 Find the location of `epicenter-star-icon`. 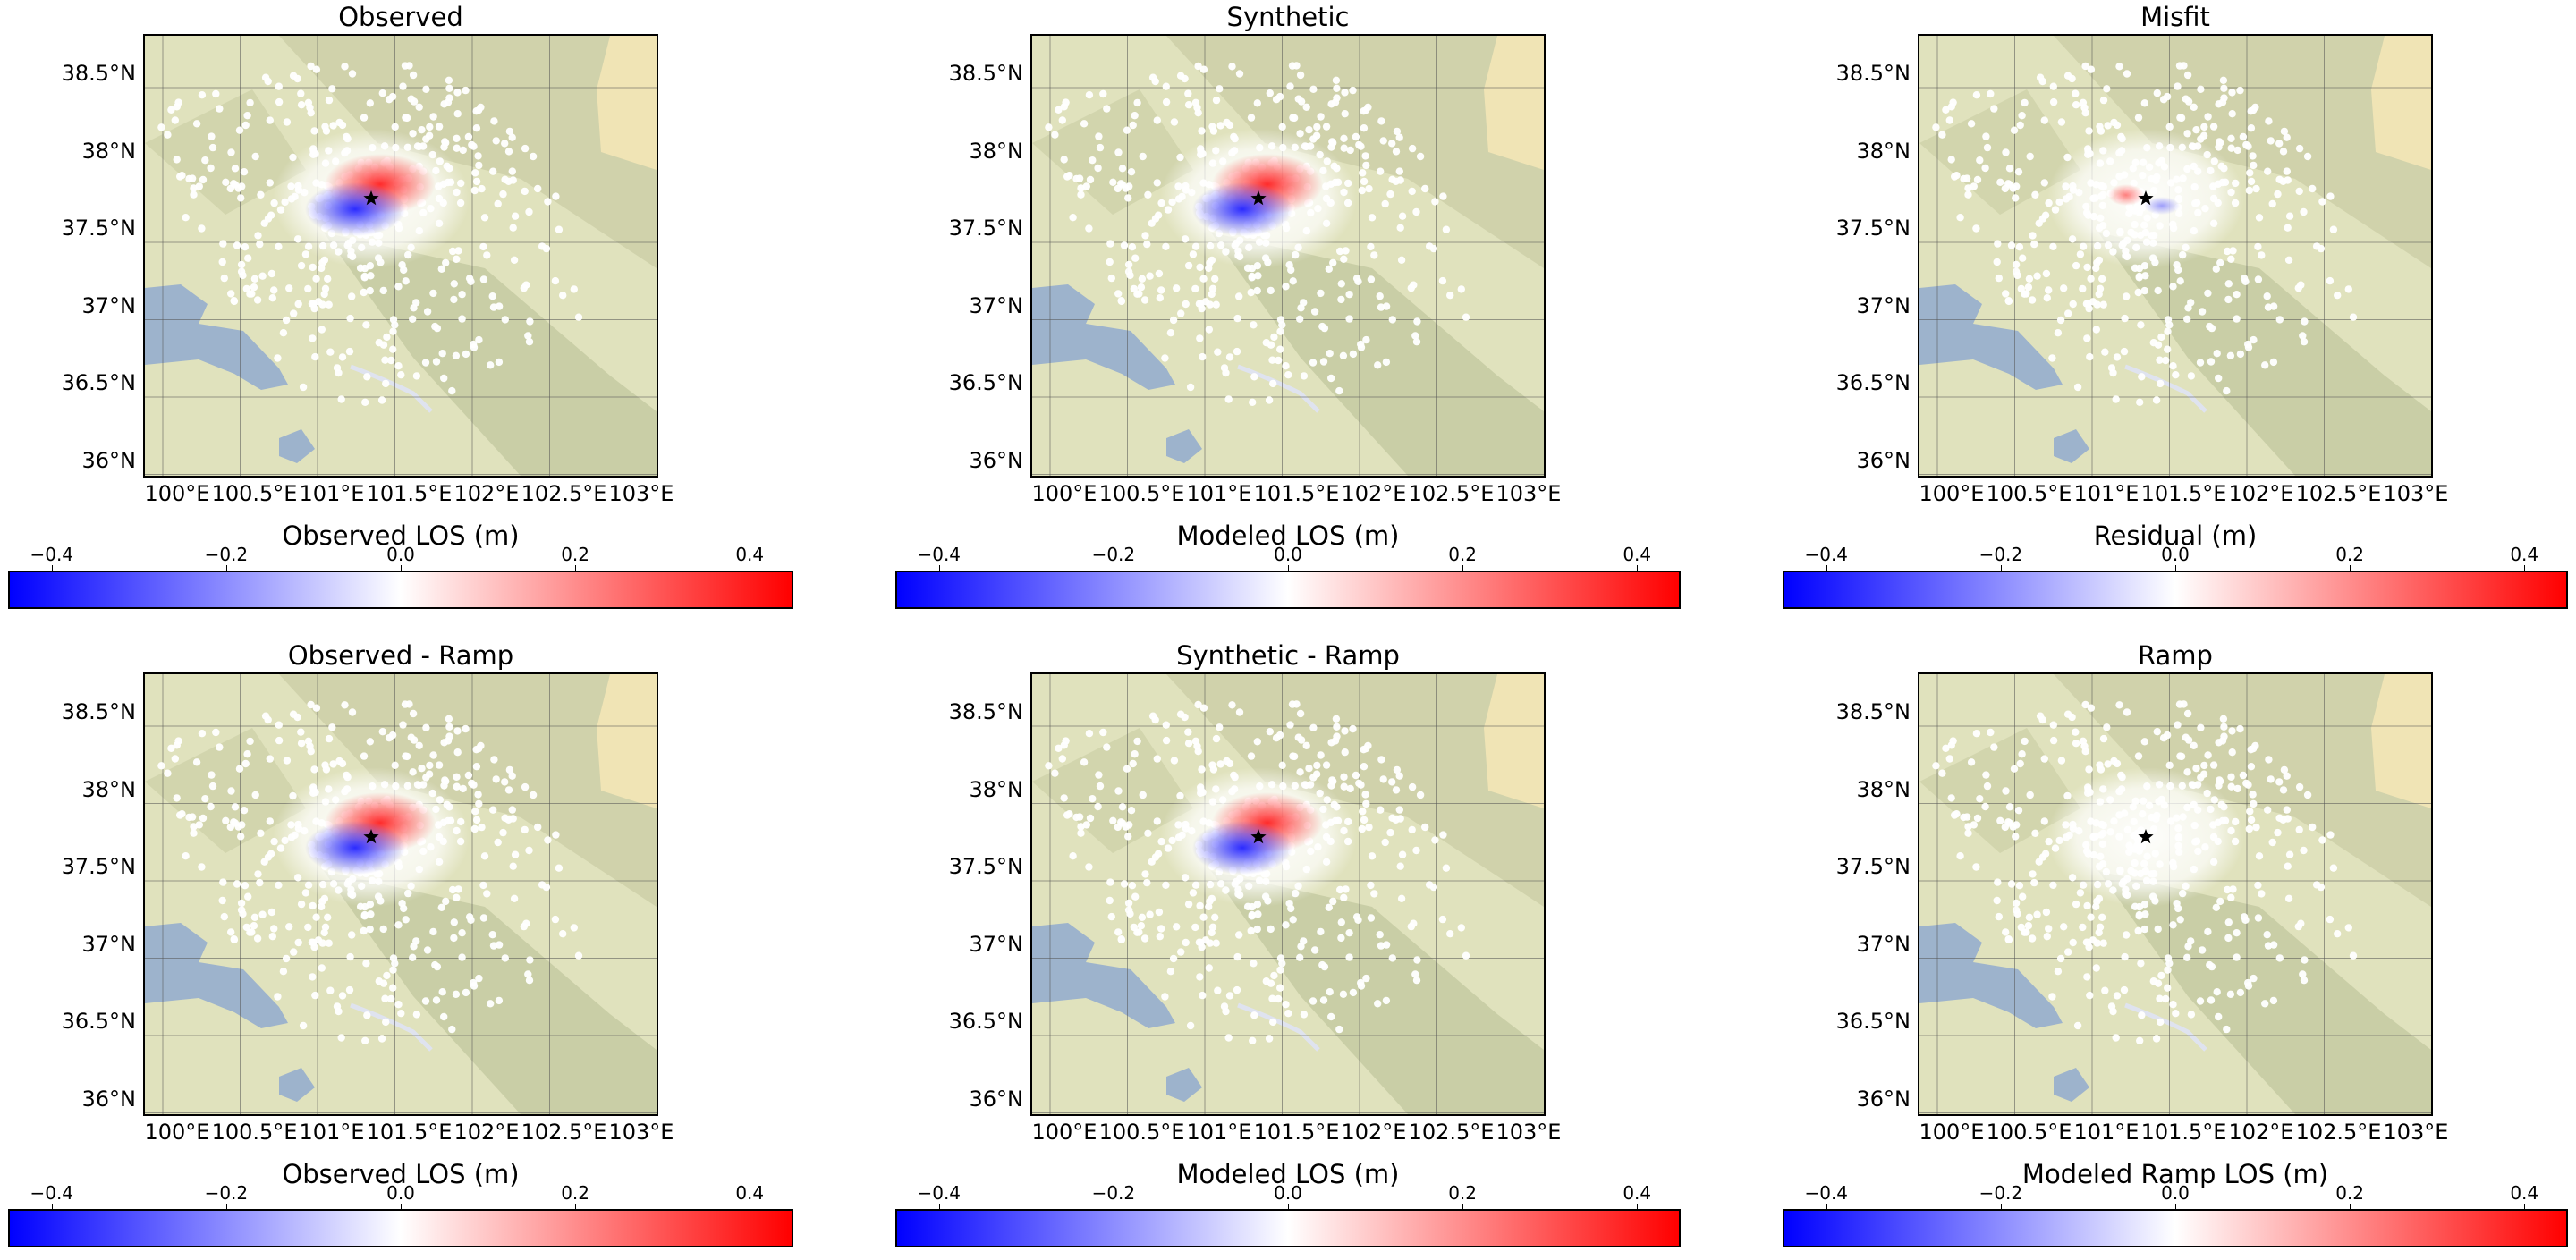

epicenter-star-icon is located at coordinates (371, 198).